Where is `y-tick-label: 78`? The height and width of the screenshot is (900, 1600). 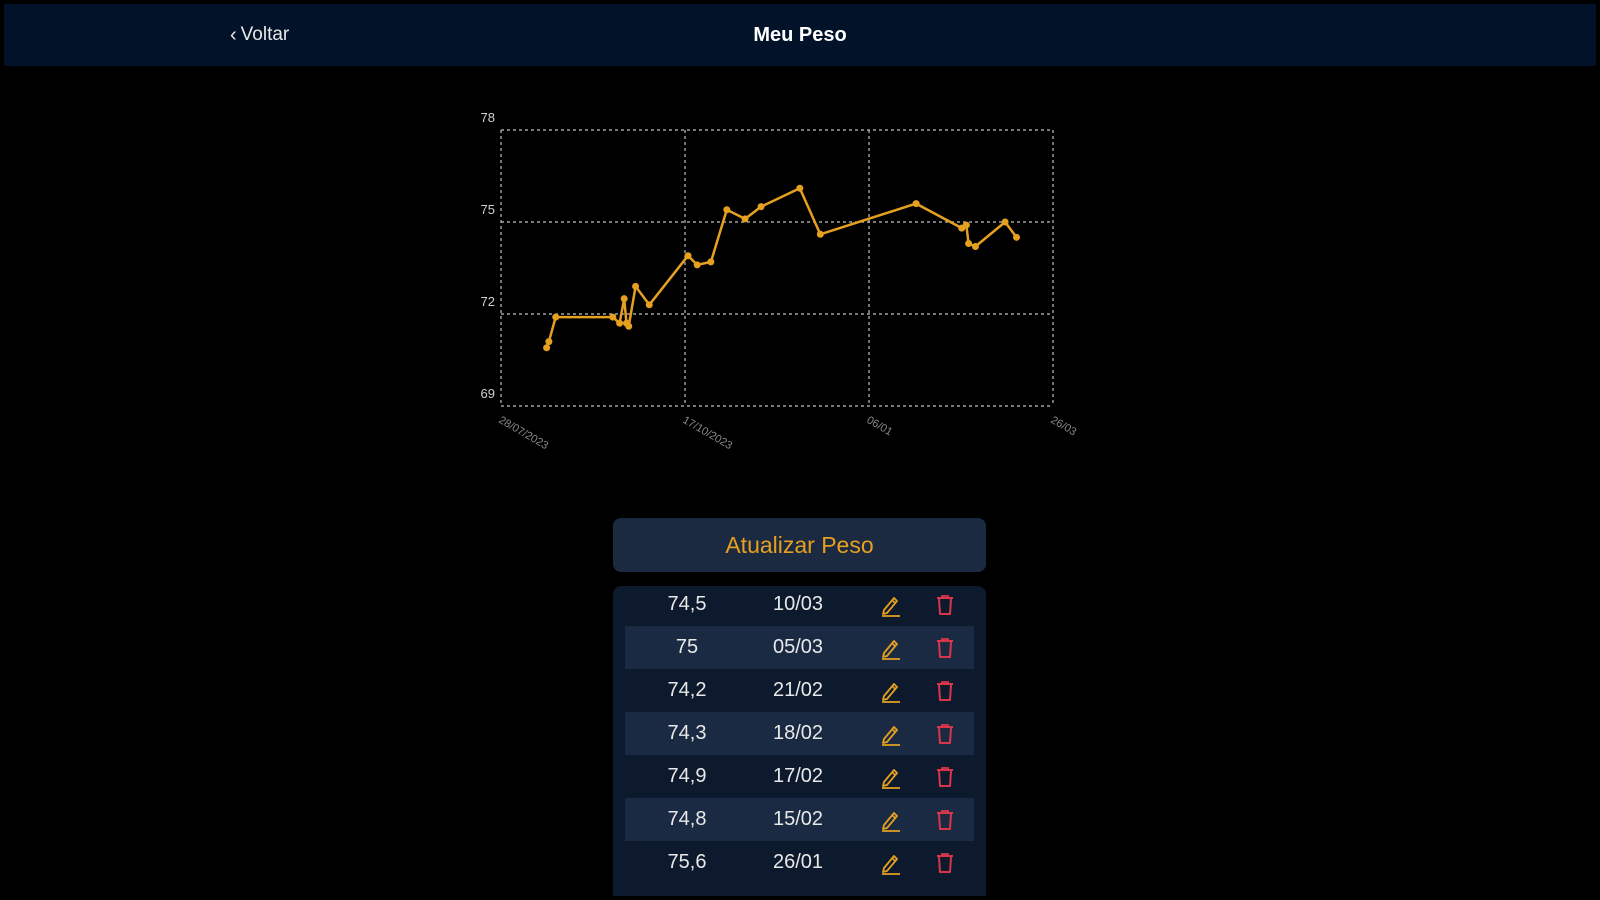 y-tick-label: 78 is located at coordinates (488, 117).